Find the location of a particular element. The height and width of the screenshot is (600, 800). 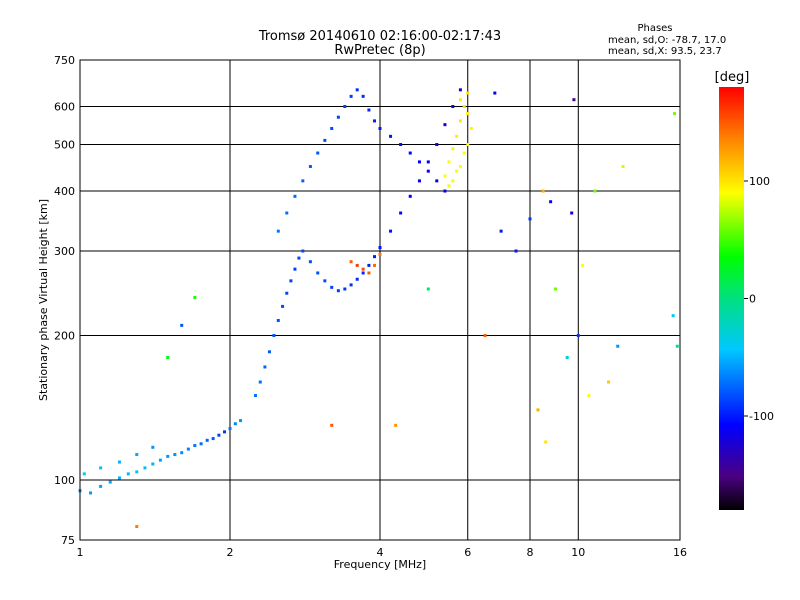

legend-line-o: mean, sd,O: -78.7, 17.0 is located at coordinates (667, 40).